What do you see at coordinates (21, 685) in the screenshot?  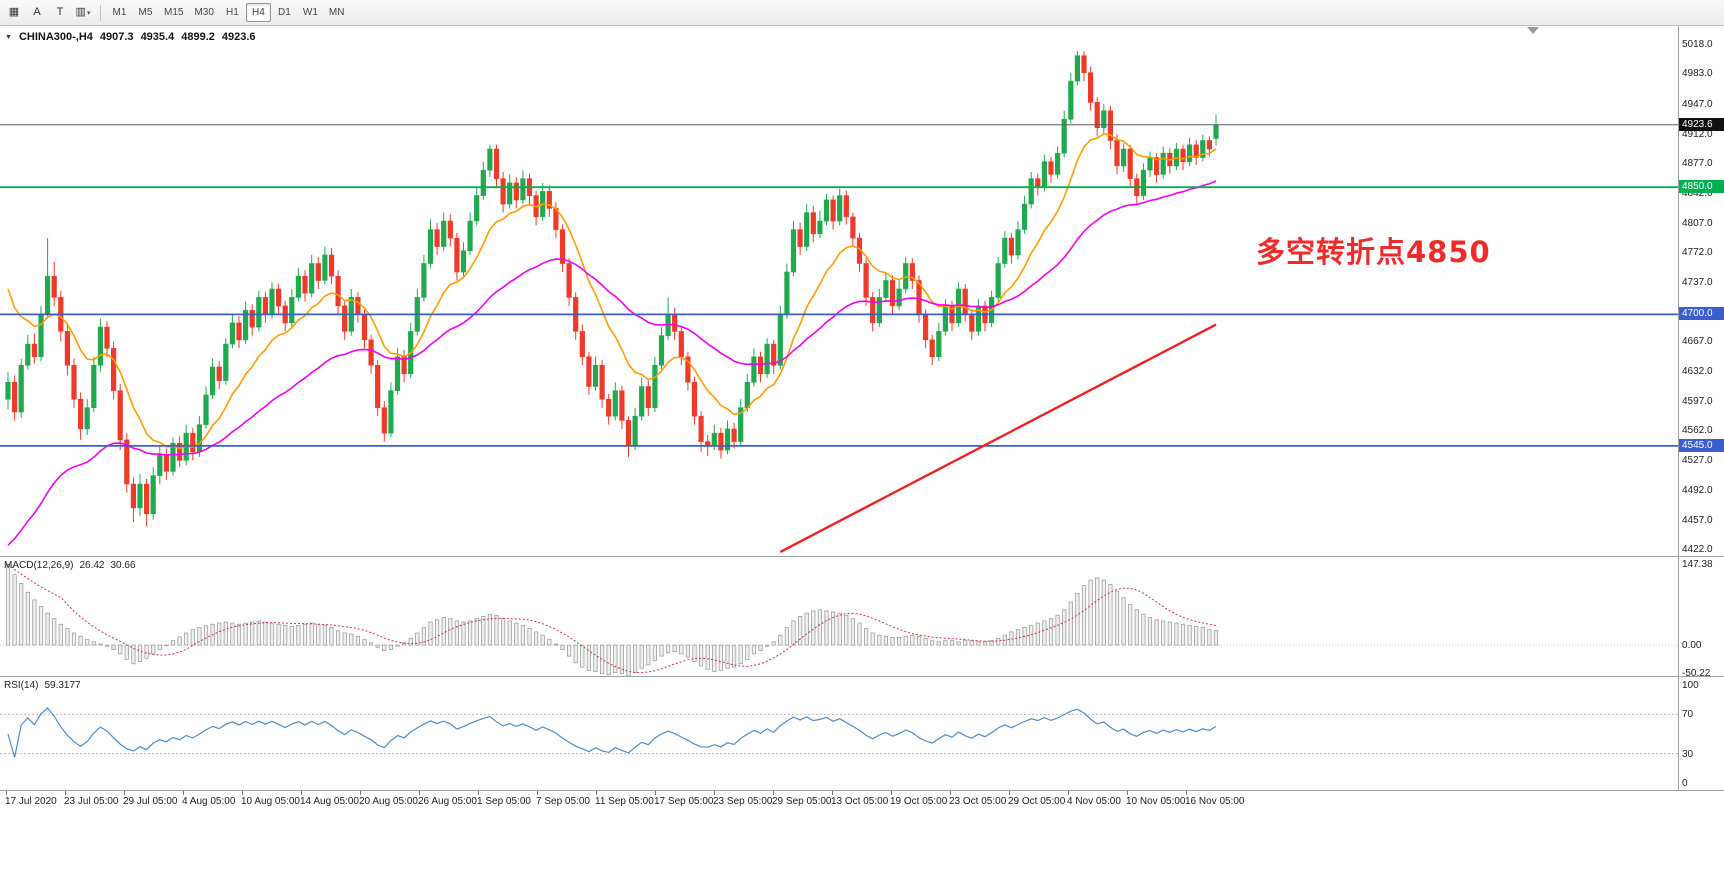 I see `rsi-name: RSI(14)` at bounding box center [21, 685].